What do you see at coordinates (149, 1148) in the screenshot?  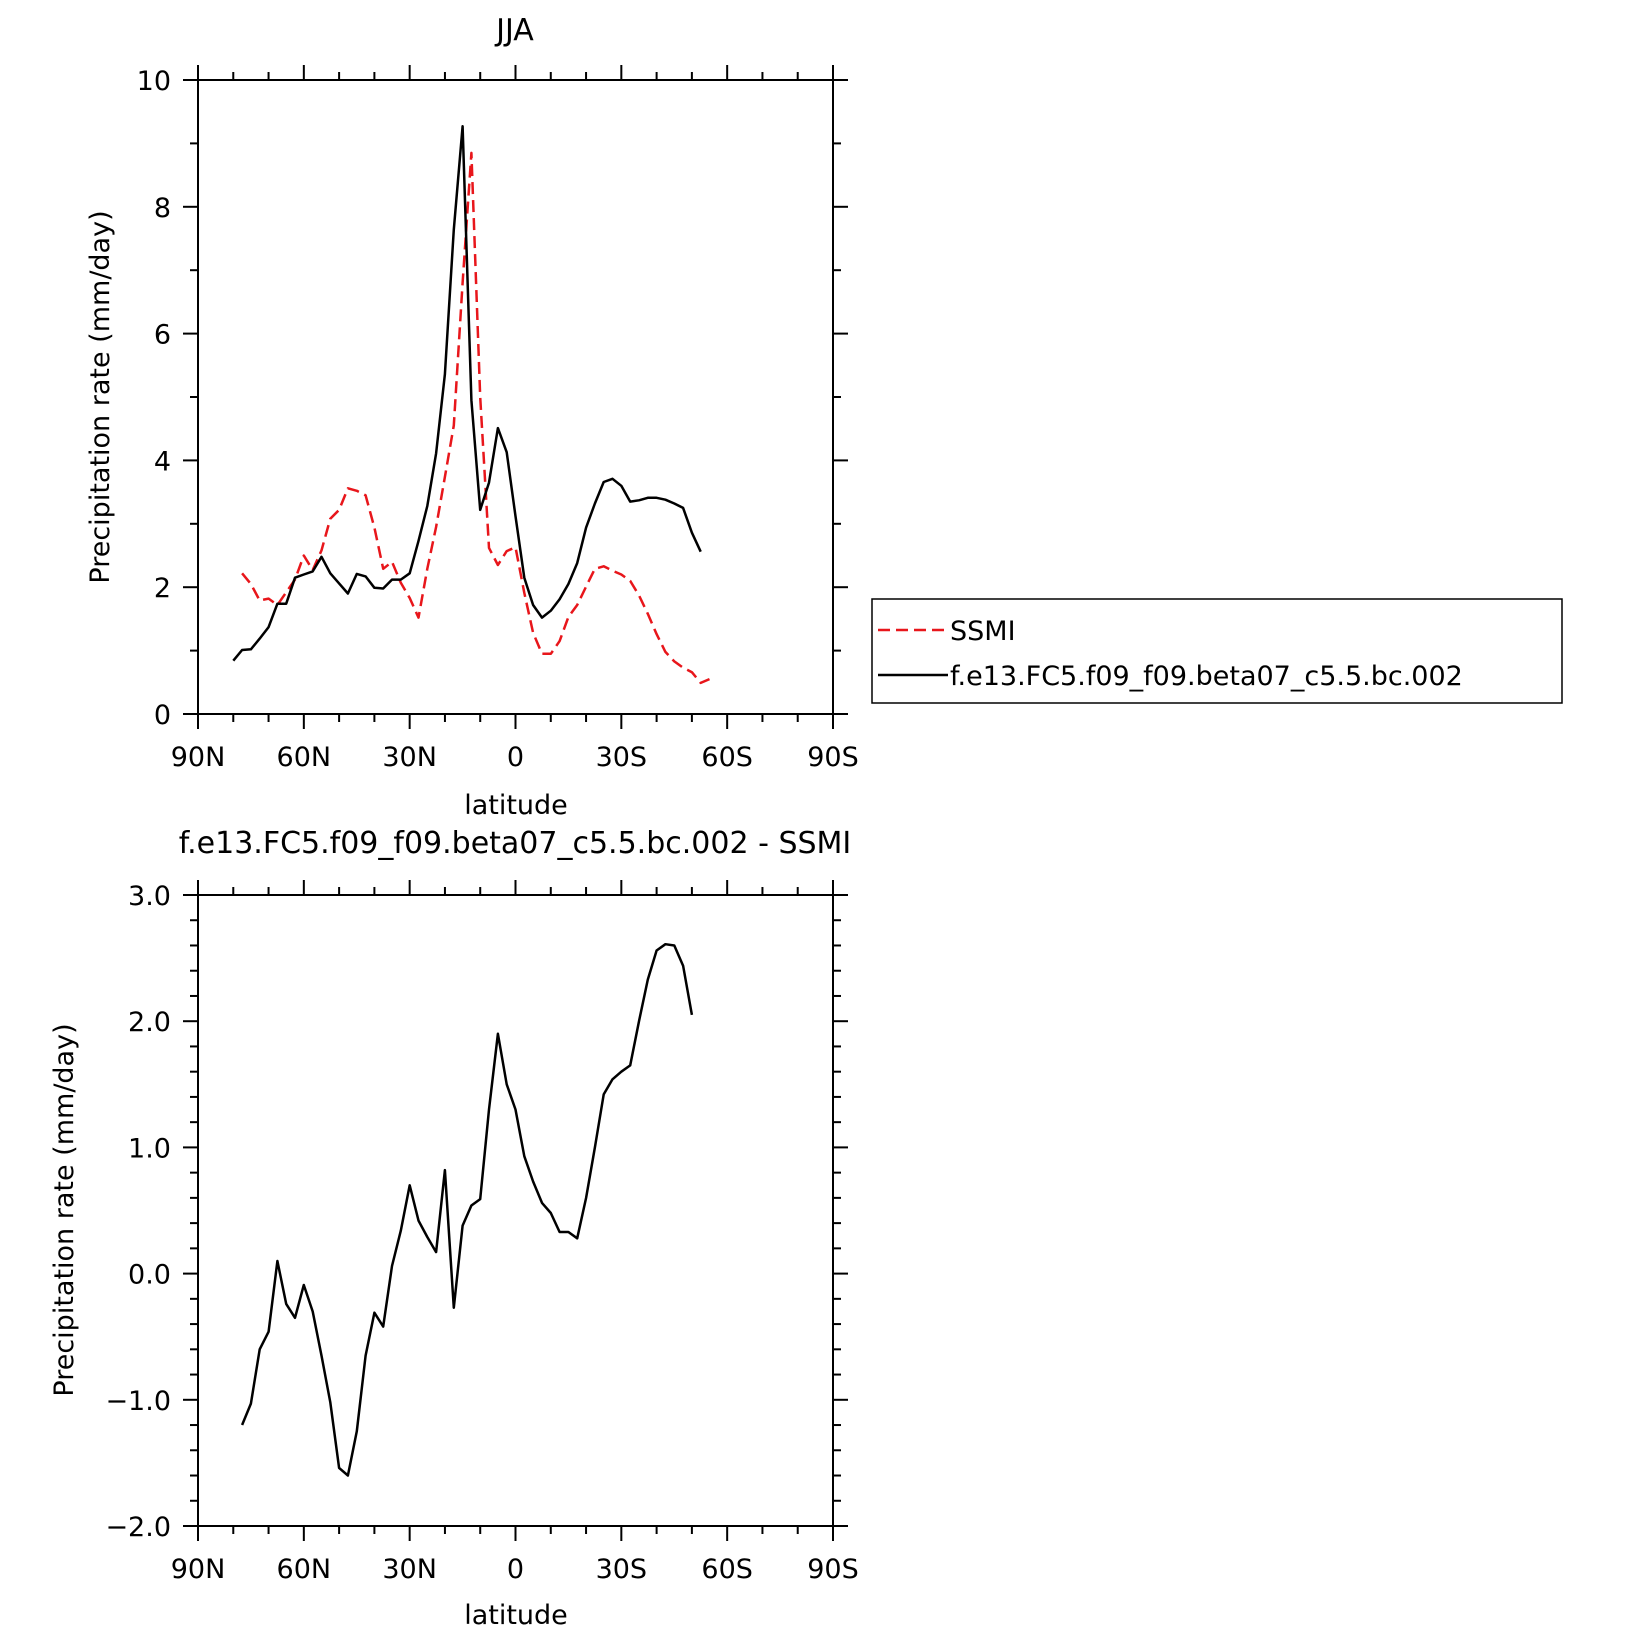 I see `y-tick-label: 1.0` at bounding box center [149, 1148].